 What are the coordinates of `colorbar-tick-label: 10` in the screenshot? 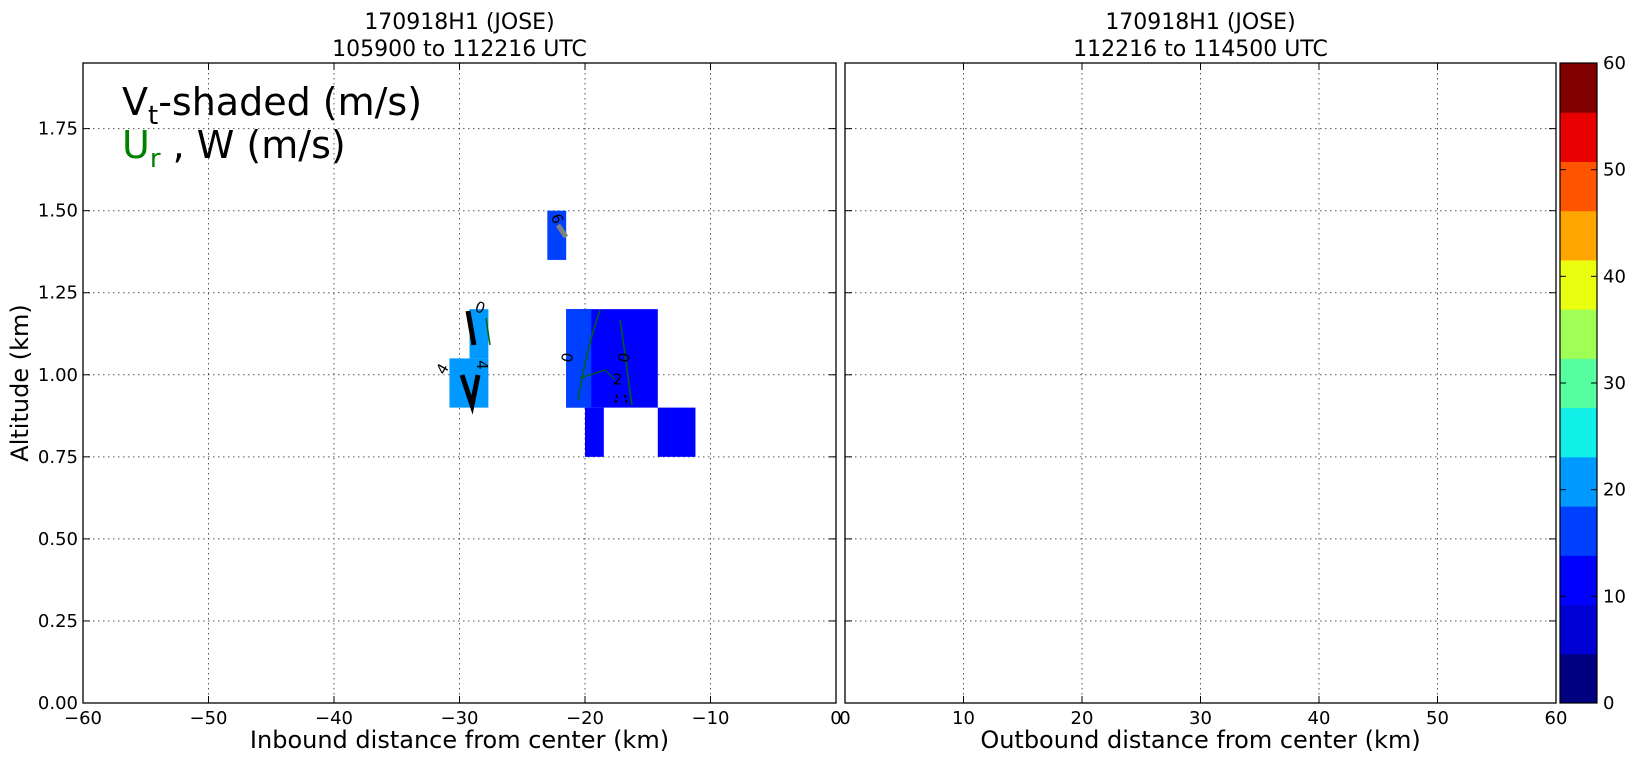 It's located at (1614, 596).